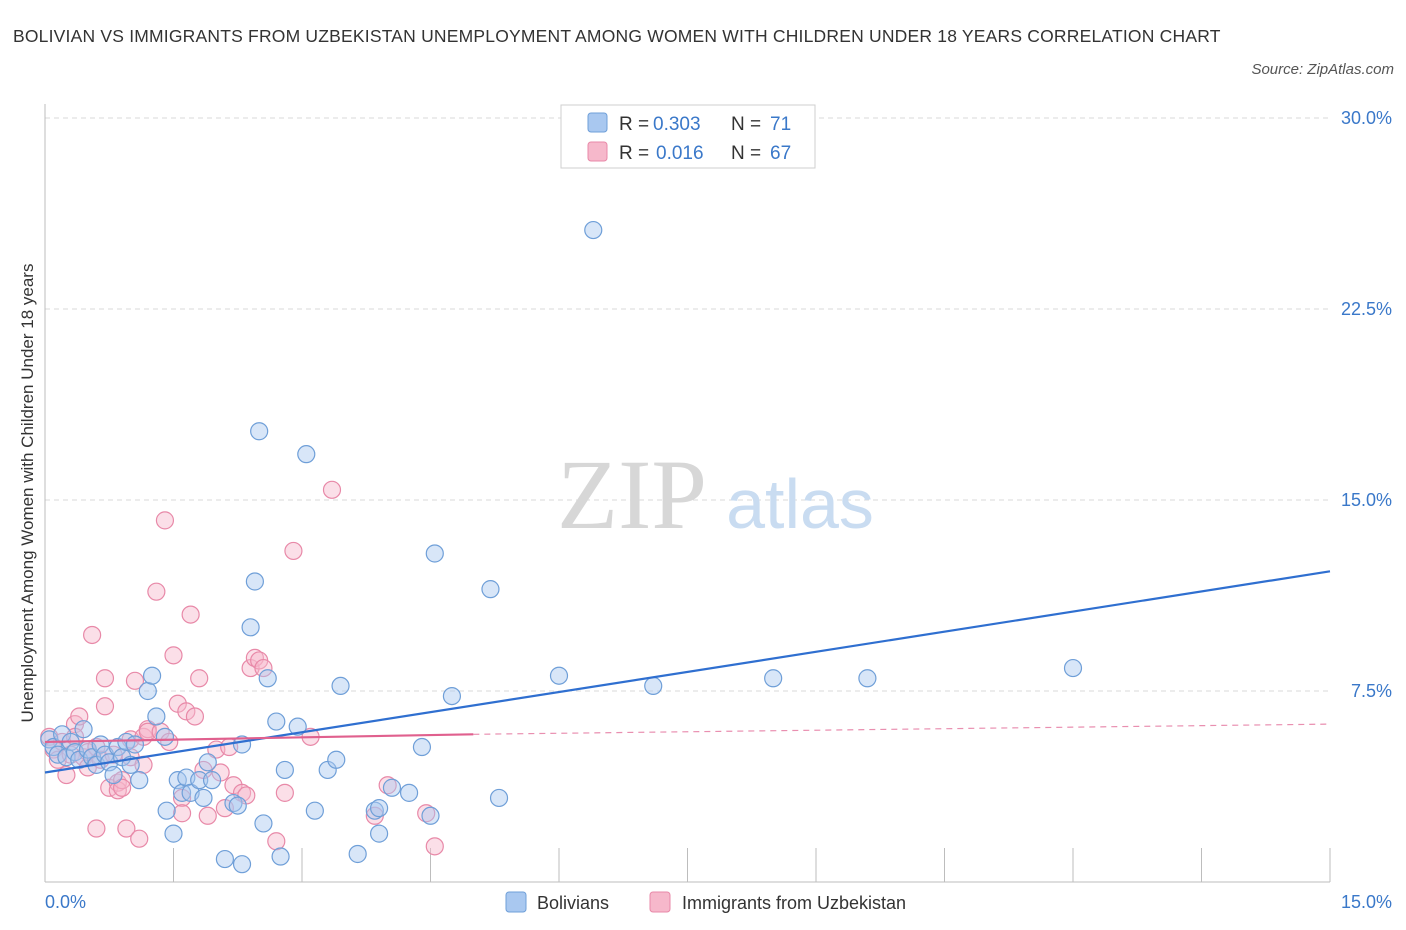 The width and height of the screenshot is (1406, 930). Describe the element at coordinates (660, 902) in the screenshot. I see `legend-bottom-swatch-uzbekistan` at that location.